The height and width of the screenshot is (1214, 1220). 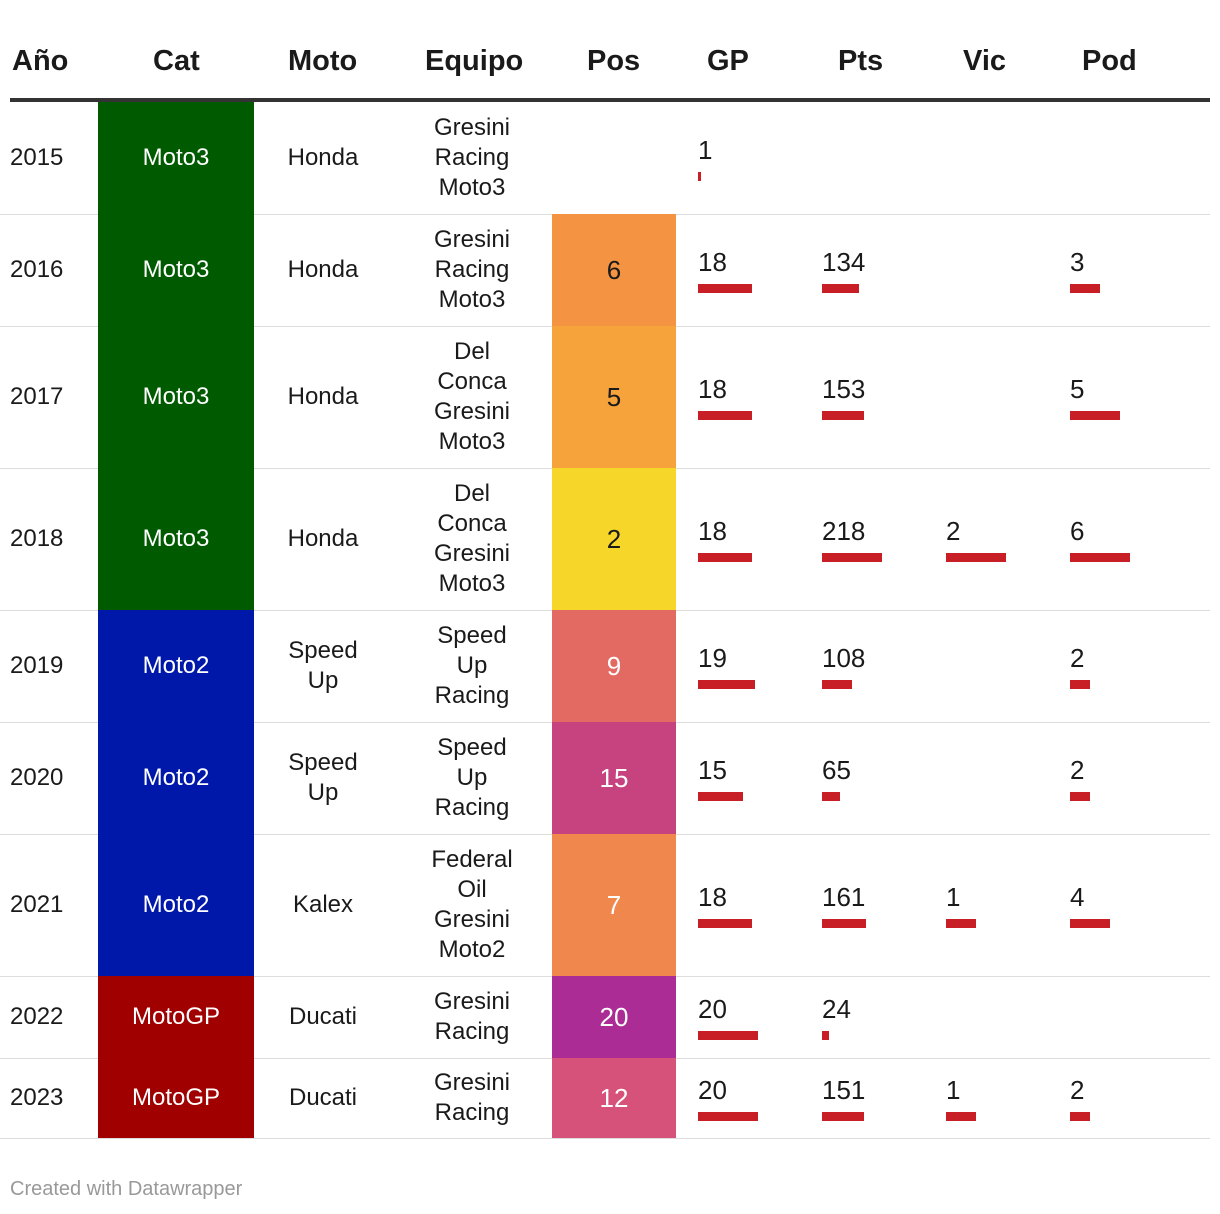 I want to click on pts-cell: 151, so click(x=877, y=1098).